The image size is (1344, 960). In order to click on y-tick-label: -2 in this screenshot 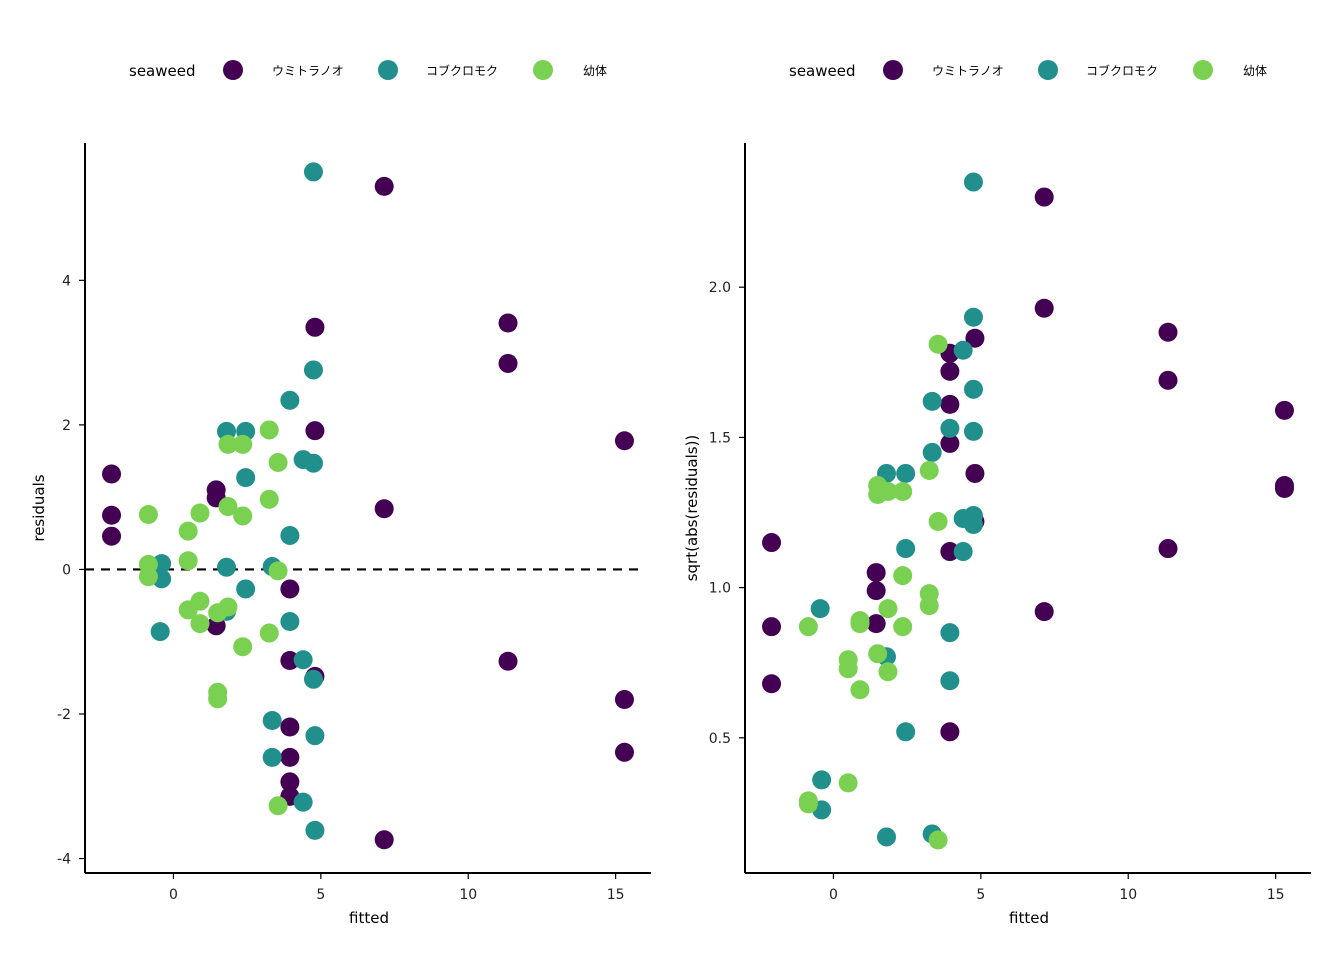, I will do `click(64, 715)`.